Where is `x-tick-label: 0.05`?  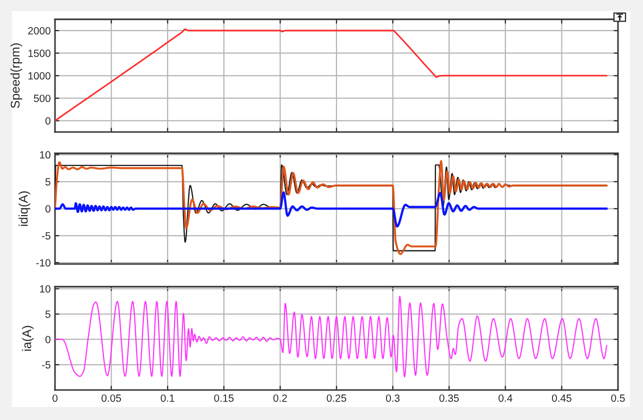 x-tick-label: 0.05 is located at coordinates (111, 398).